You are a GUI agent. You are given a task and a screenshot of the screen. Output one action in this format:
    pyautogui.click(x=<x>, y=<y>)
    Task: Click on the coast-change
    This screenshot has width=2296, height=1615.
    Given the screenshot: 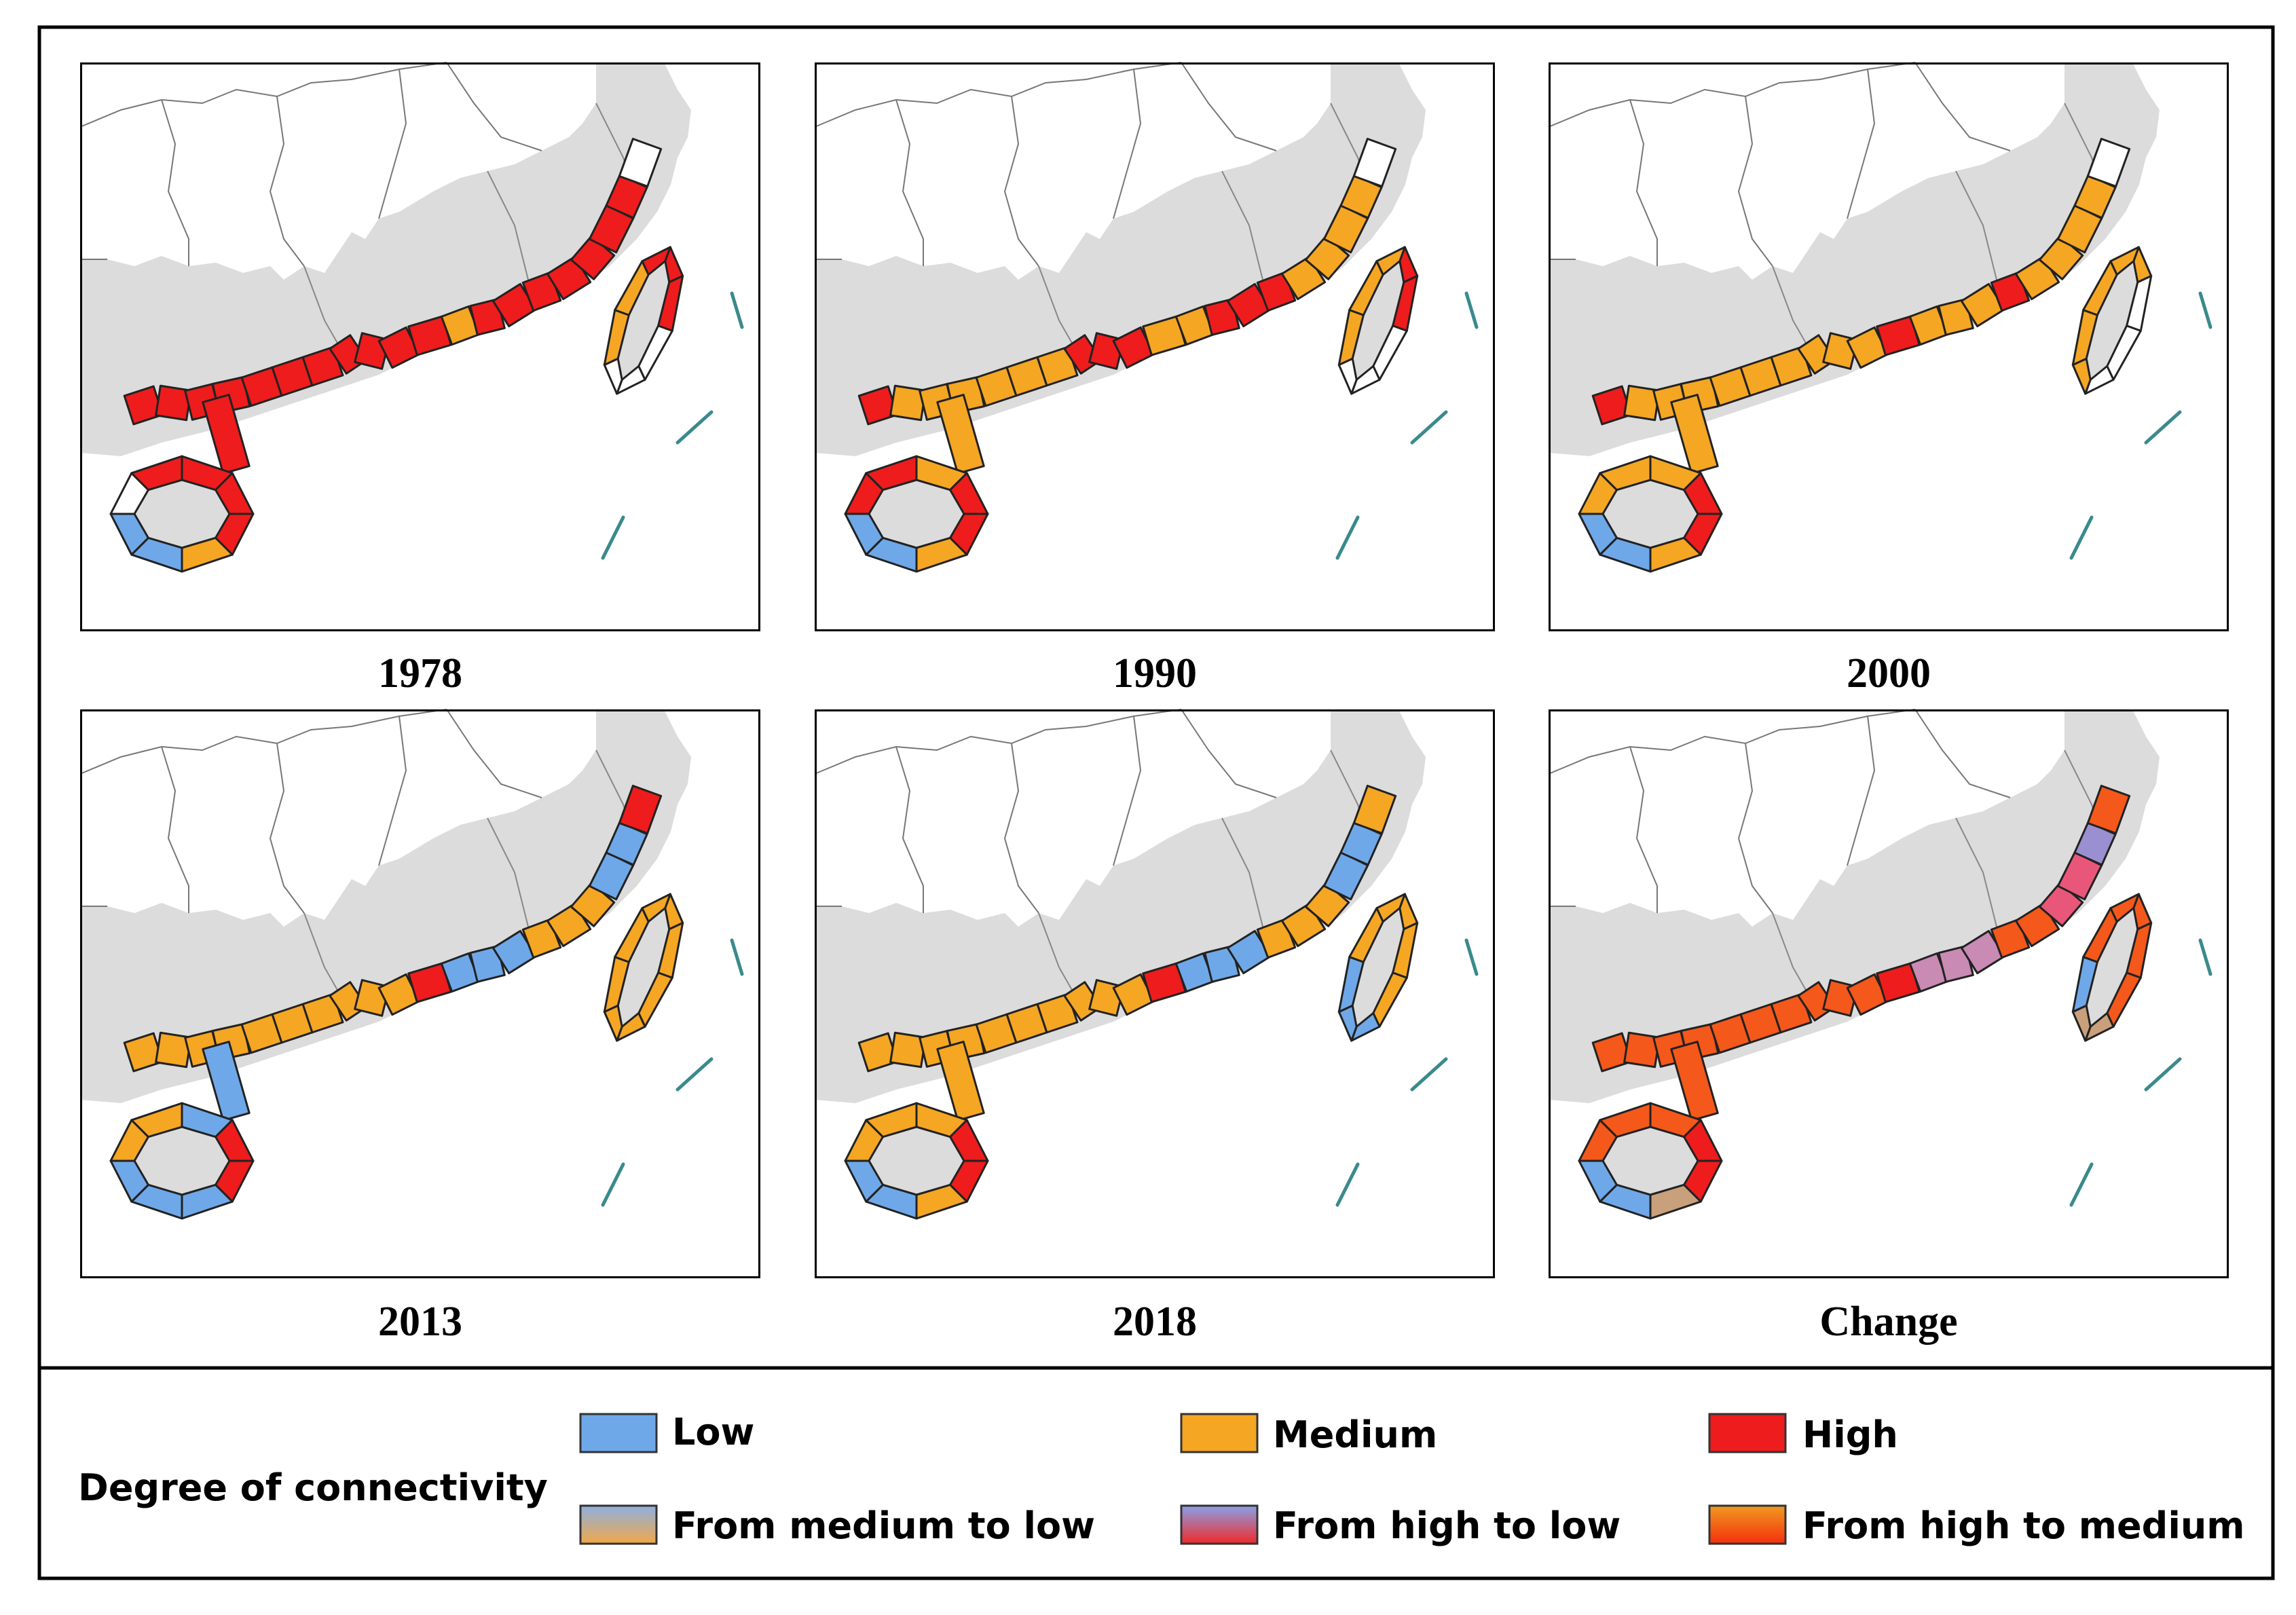 What is the action you would take?
    pyautogui.click(x=1865, y=1002)
    